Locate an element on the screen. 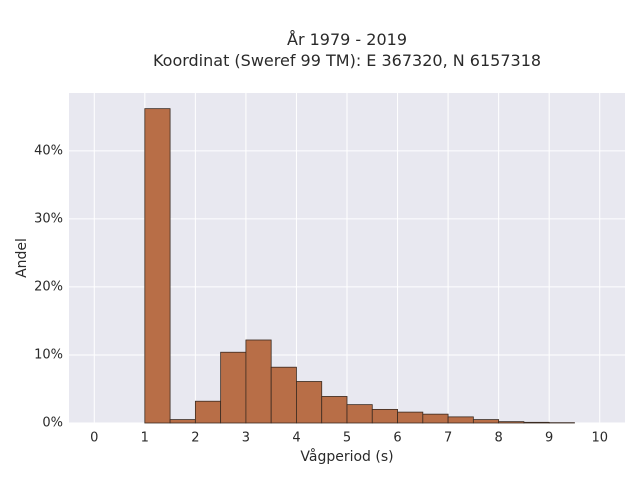  y-tick-label: 10% is located at coordinates (48, 354).